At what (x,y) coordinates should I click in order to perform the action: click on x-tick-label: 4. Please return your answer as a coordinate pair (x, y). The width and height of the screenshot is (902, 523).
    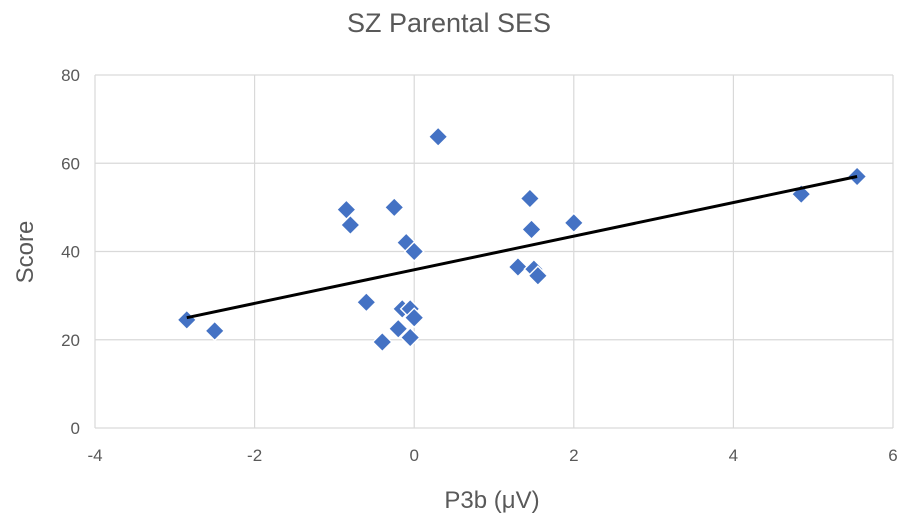
    Looking at the image, I should click on (733, 455).